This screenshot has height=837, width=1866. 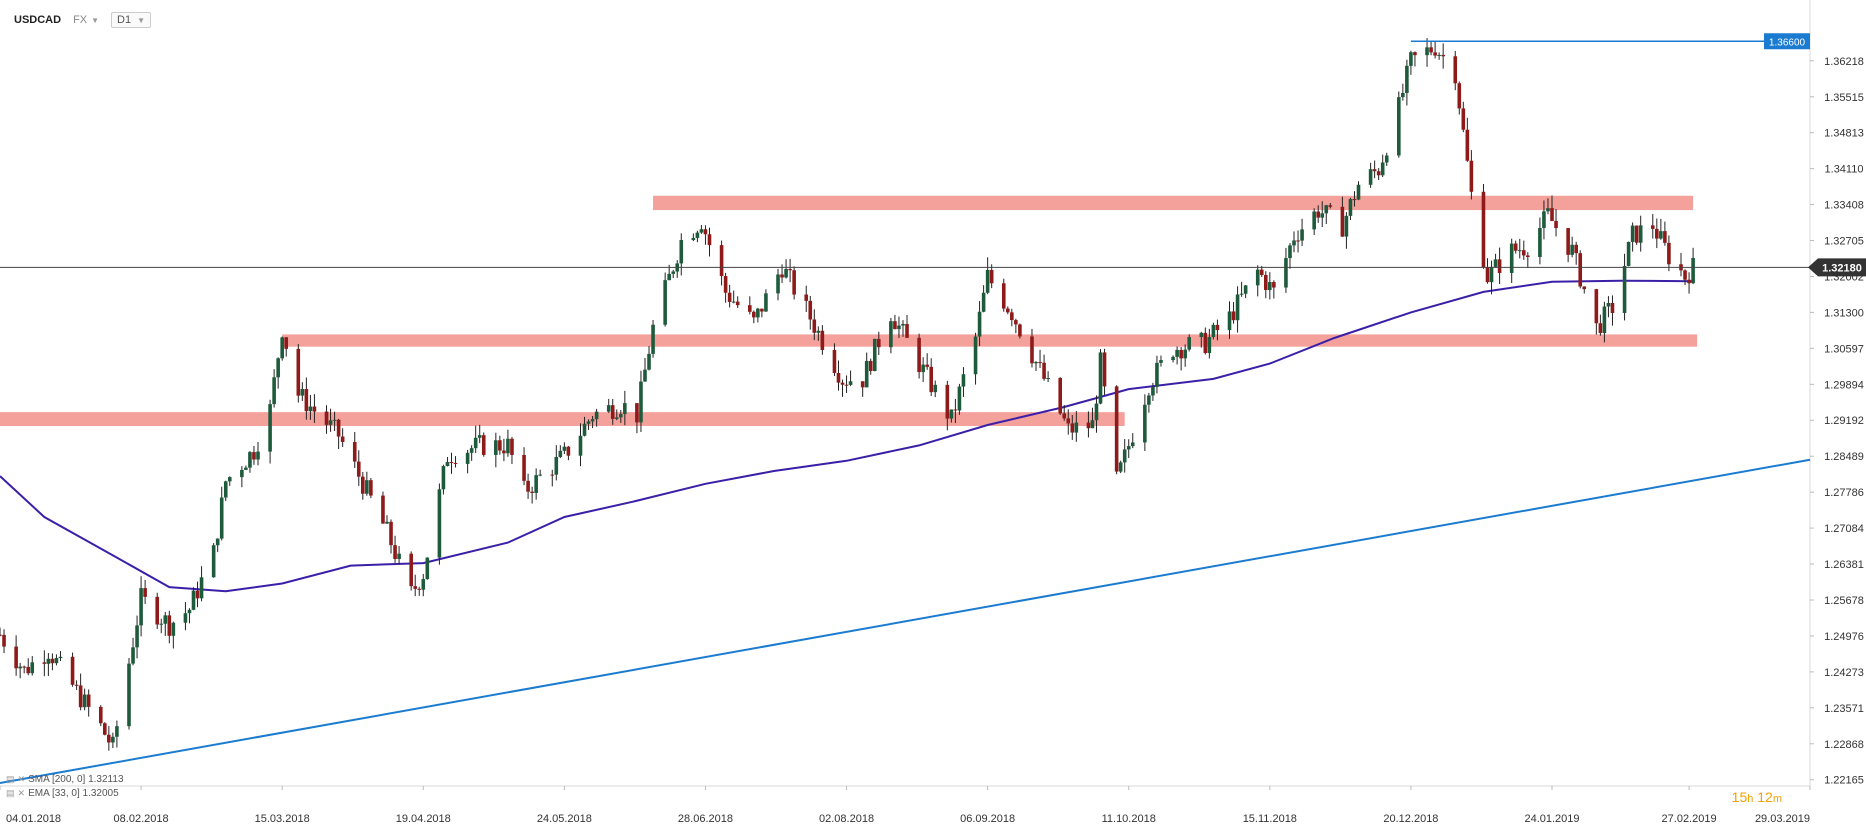 What do you see at coordinates (1837, 267) in the screenshot?
I see `current-price-badge` at bounding box center [1837, 267].